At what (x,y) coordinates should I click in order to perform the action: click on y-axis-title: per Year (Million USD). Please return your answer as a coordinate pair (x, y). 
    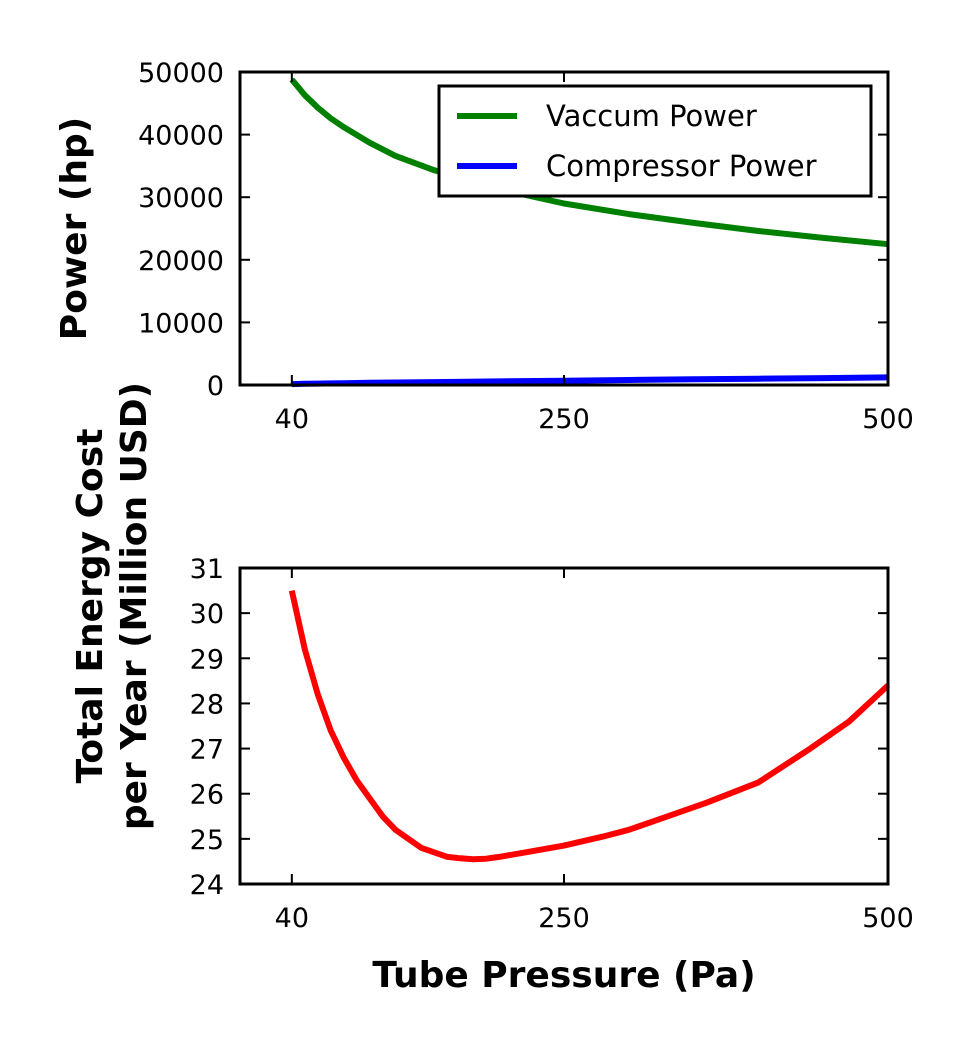
    Looking at the image, I should click on (134, 606).